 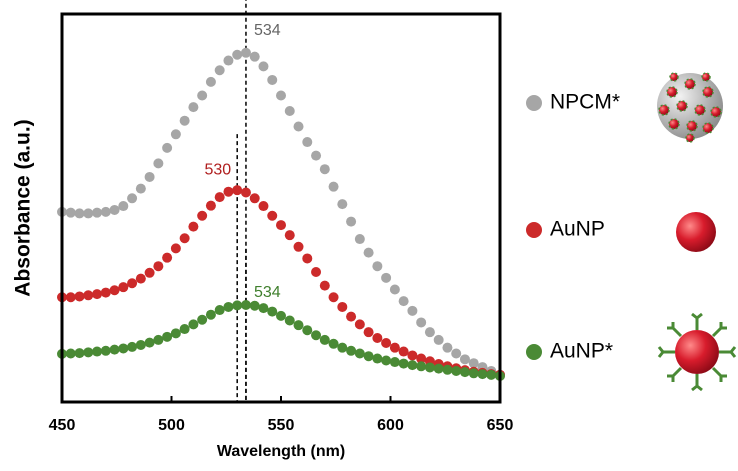 I want to click on aunp-star-icon, so click(x=697, y=352).